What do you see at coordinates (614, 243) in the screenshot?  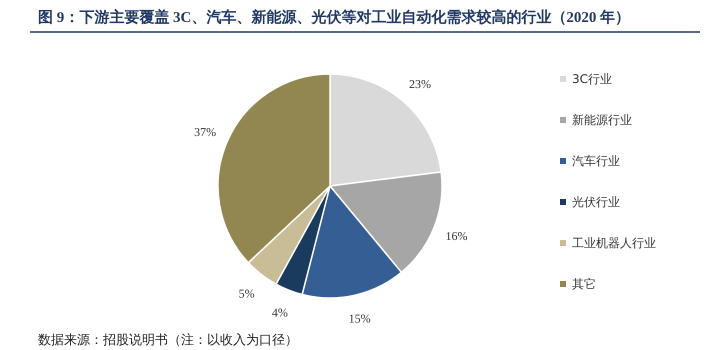 I see `legend-label: 工业机器人行业` at bounding box center [614, 243].